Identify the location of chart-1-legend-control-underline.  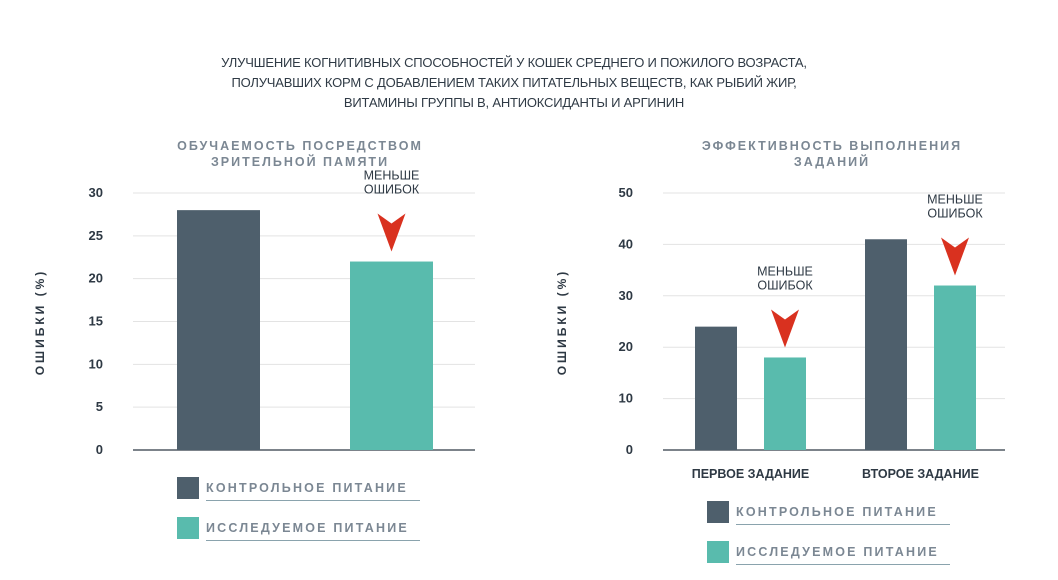
(313, 500).